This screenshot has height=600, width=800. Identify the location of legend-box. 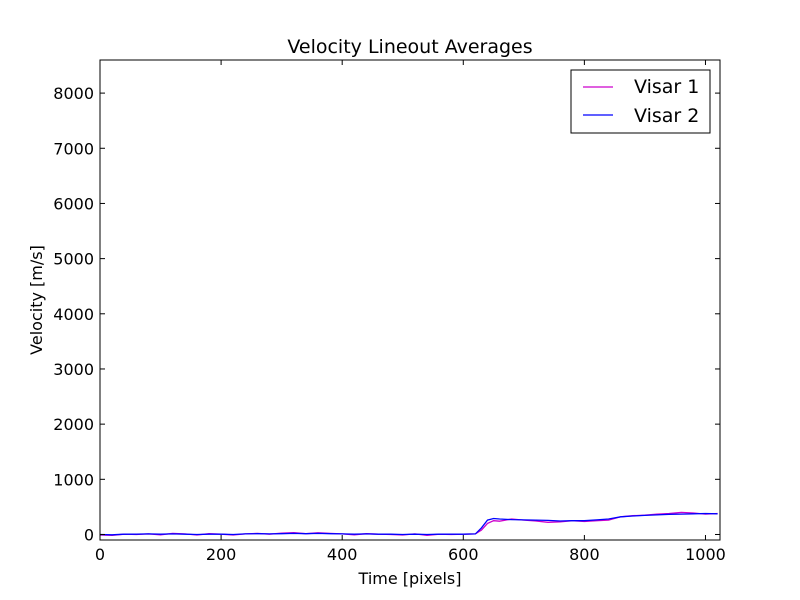
(640, 101).